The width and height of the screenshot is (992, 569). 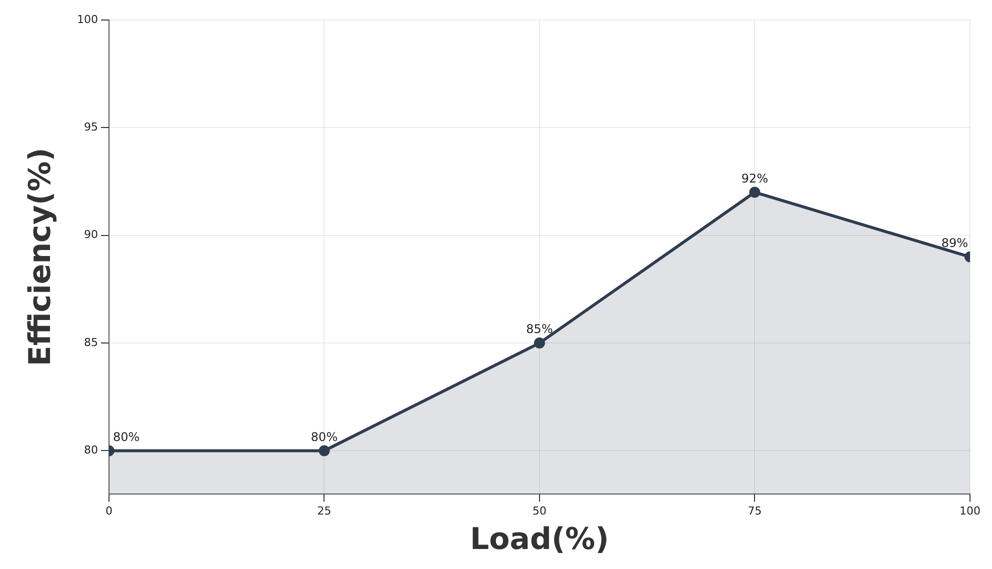 What do you see at coordinates (324, 511) in the screenshot?
I see `x-tick-label: 25` at bounding box center [324, 511].